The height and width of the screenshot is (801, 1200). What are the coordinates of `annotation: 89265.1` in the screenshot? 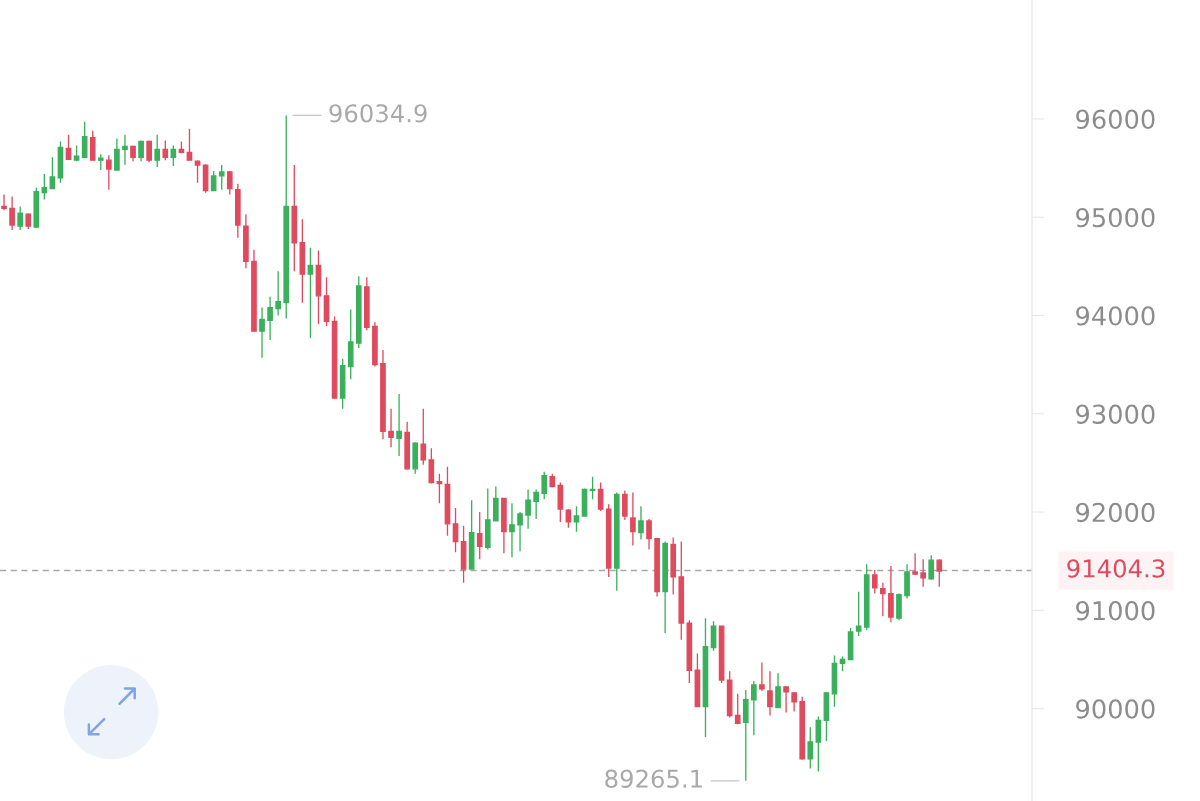 It's located at (653, 778).